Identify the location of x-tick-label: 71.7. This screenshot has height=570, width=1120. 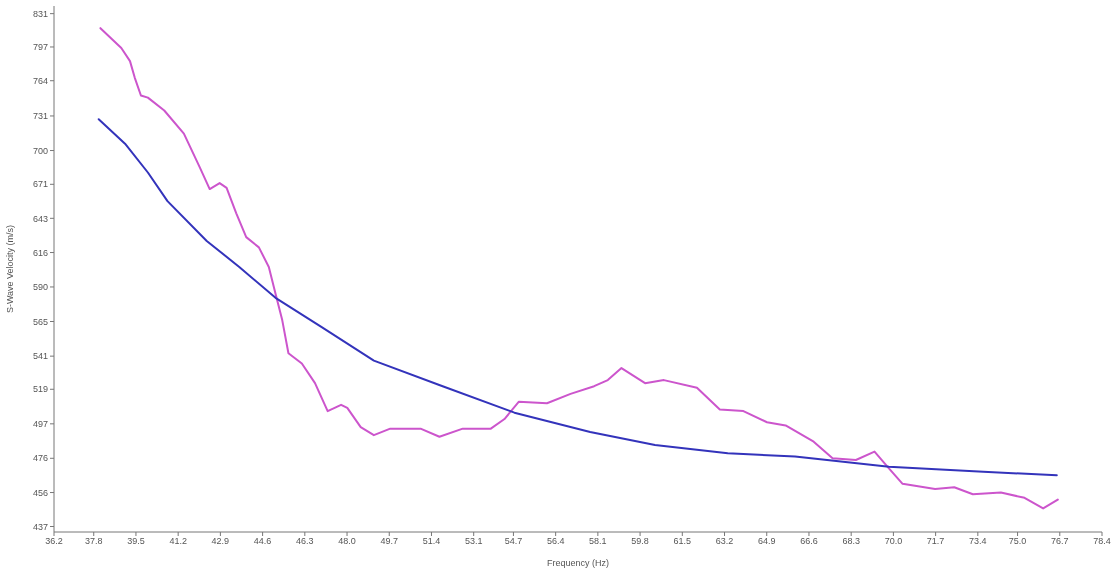
(935, 541).